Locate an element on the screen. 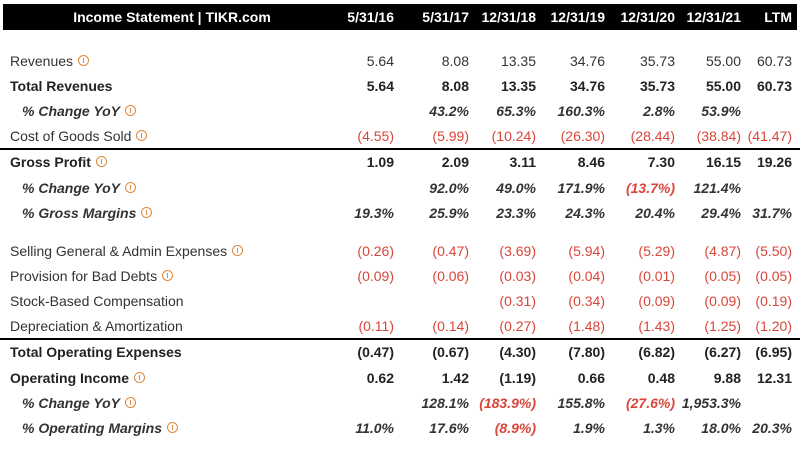 The width and height of the screenshot is (800, 452). value-cell: 55.00 is located at coordinates (723, 61).